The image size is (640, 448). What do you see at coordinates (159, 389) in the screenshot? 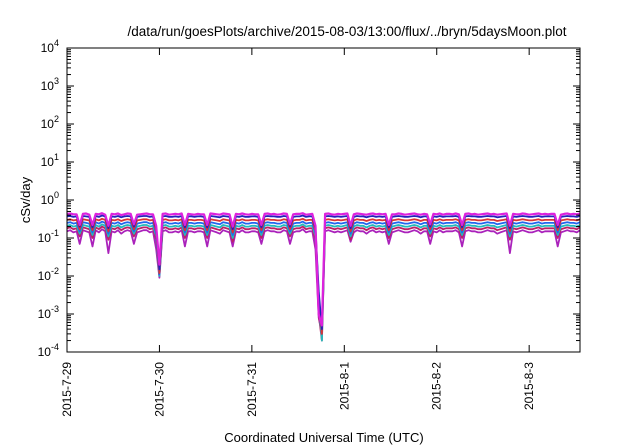
I see `x-tick-label: 2015-7-30` at bounding box center [159, 389].